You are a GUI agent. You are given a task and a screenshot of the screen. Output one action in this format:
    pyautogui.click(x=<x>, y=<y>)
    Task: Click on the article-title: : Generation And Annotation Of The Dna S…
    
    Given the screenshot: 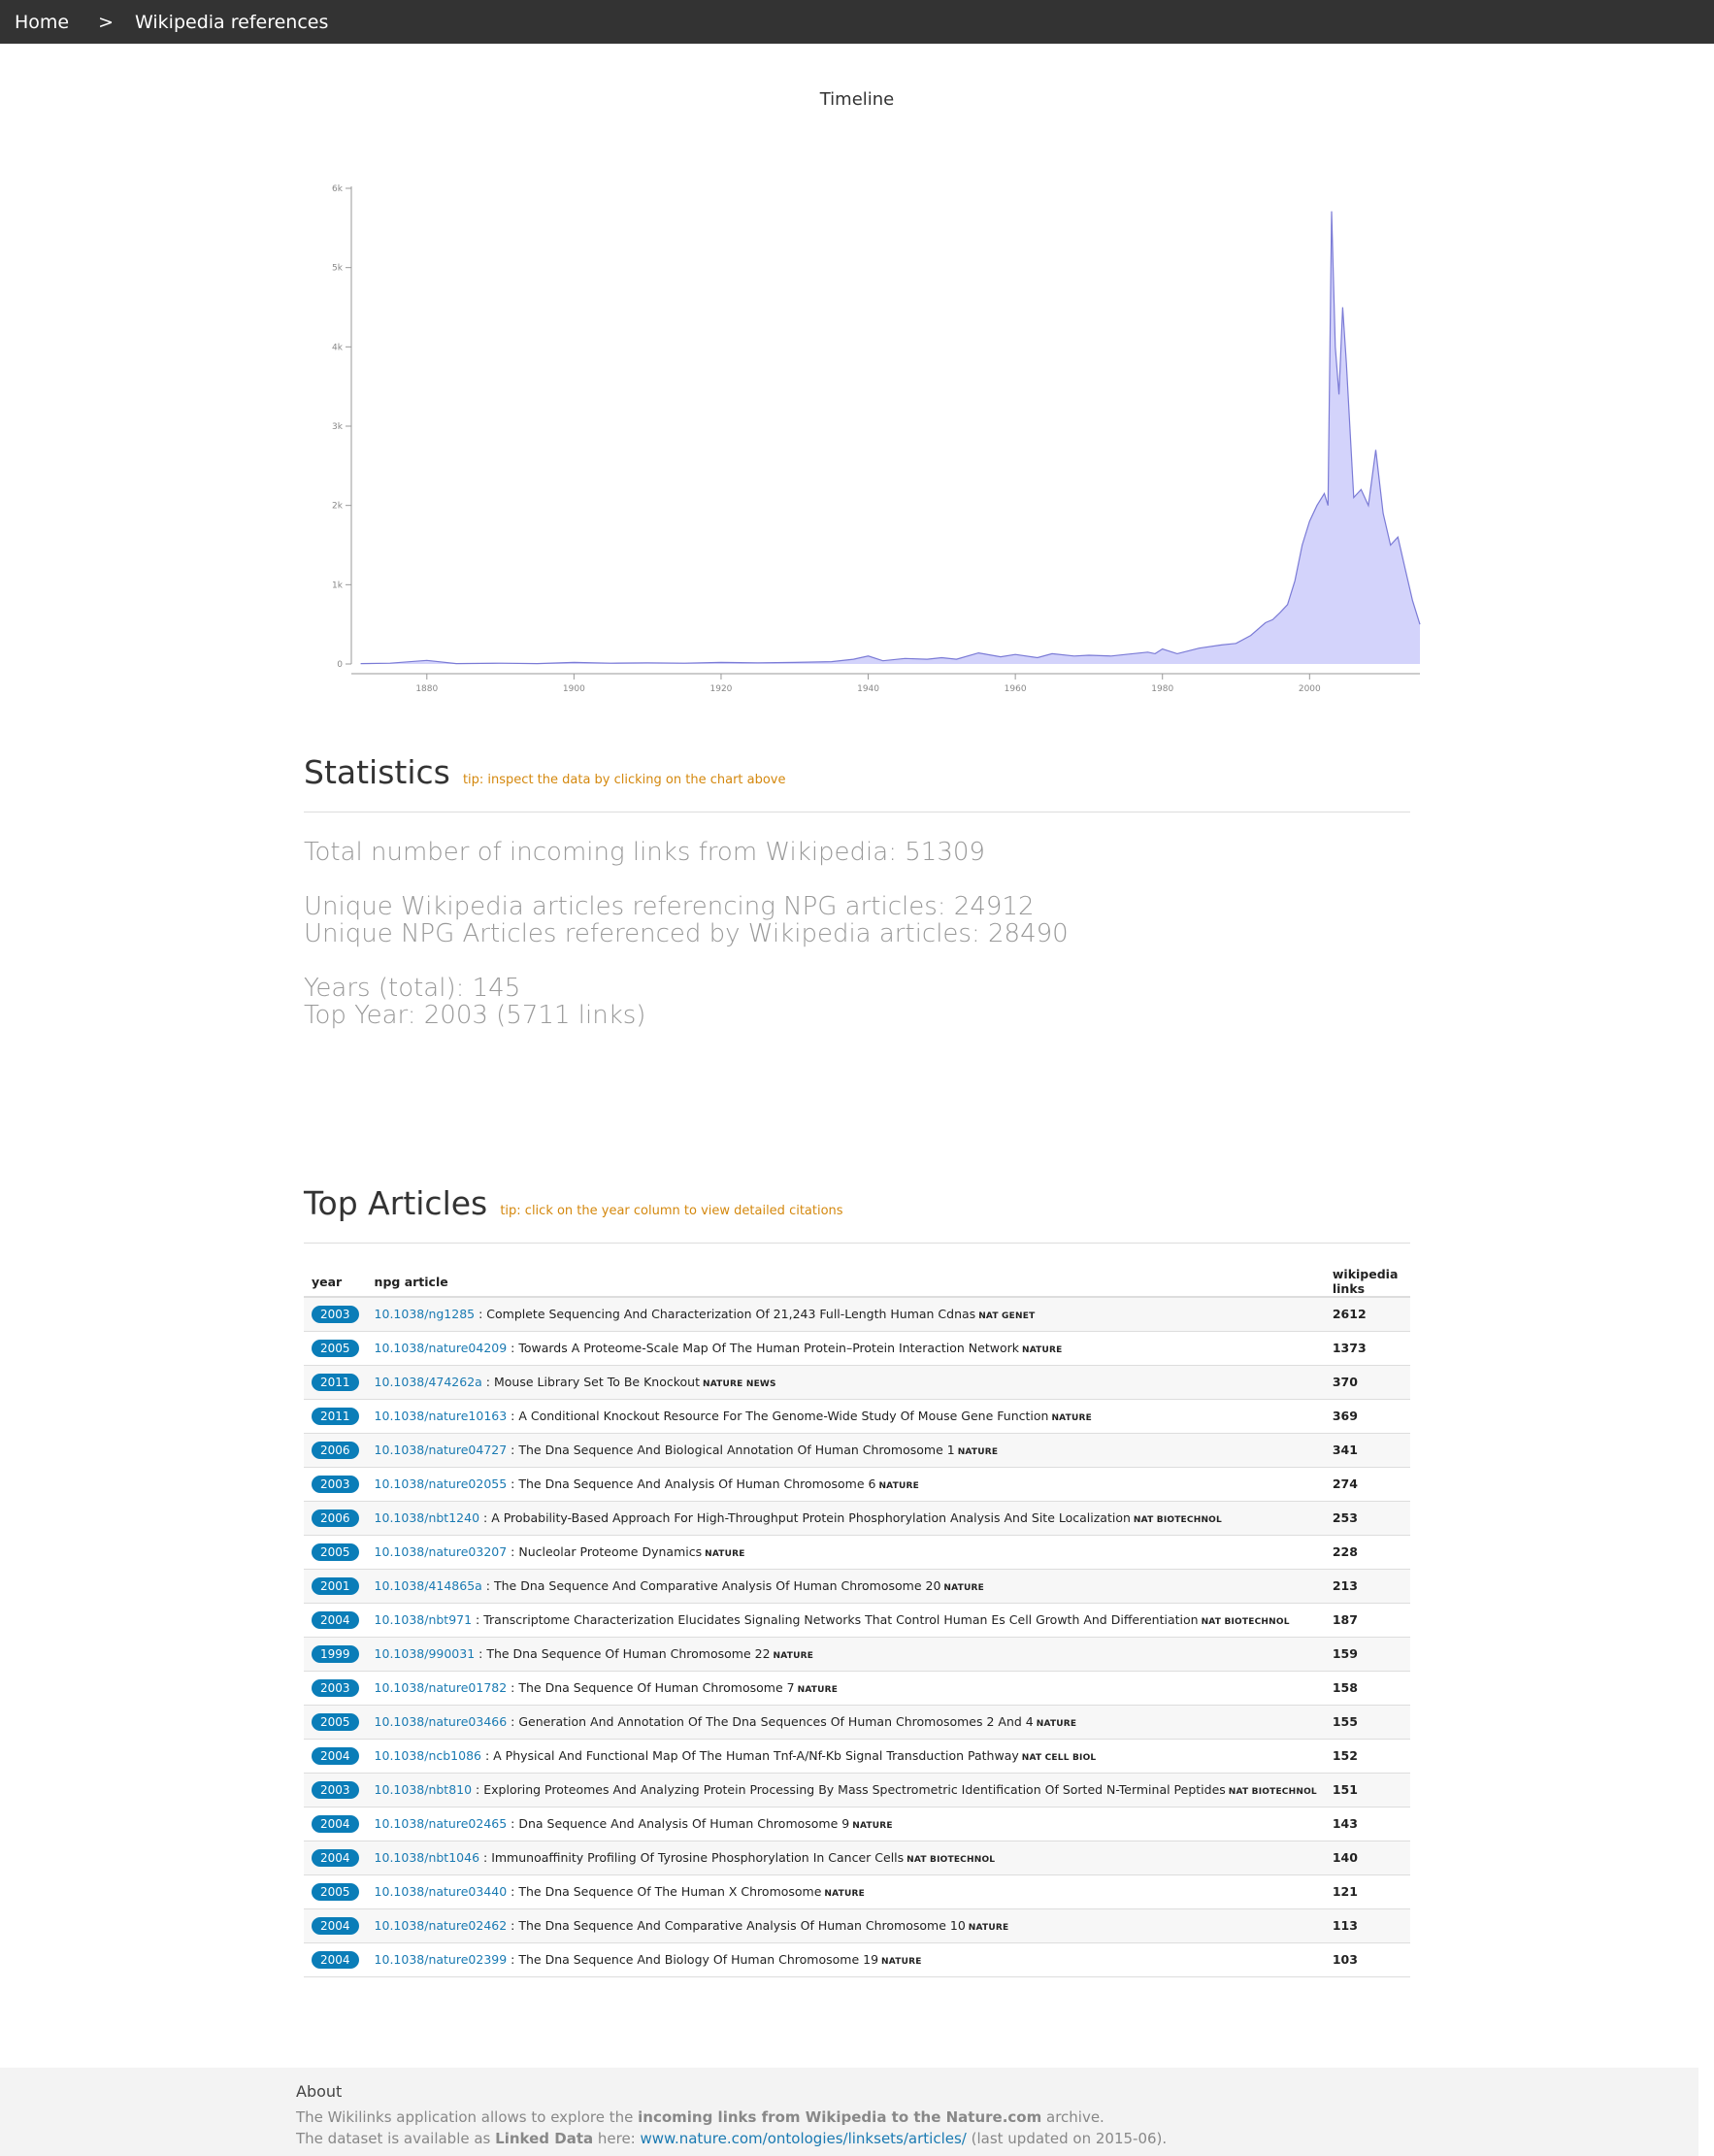 What is the action you would take?
    pyautogui.click(x=770, y=1722)
    